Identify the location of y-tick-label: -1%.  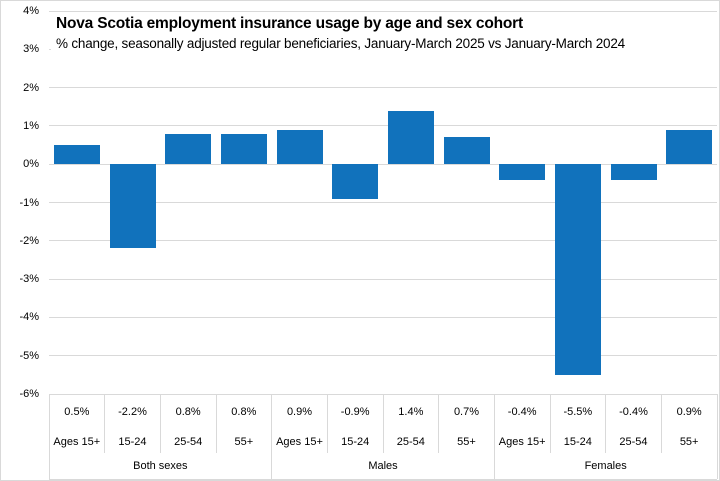
(29, 202).